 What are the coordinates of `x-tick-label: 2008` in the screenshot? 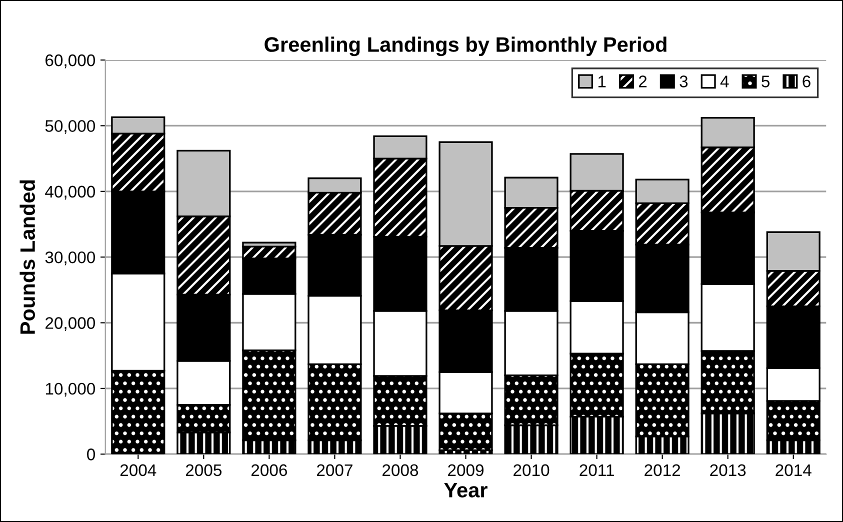 It's located at (400, 470).